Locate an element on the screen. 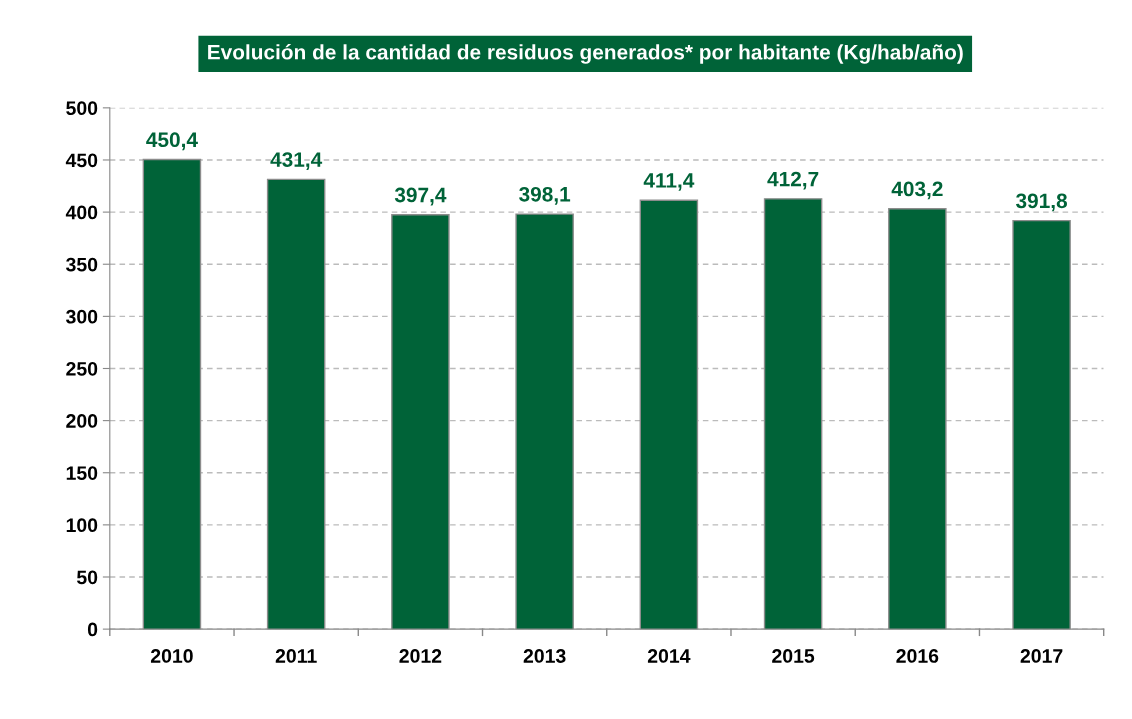 The image size is (1132, 719). y-tick-label: 50 is located at coordinates (87, 577).